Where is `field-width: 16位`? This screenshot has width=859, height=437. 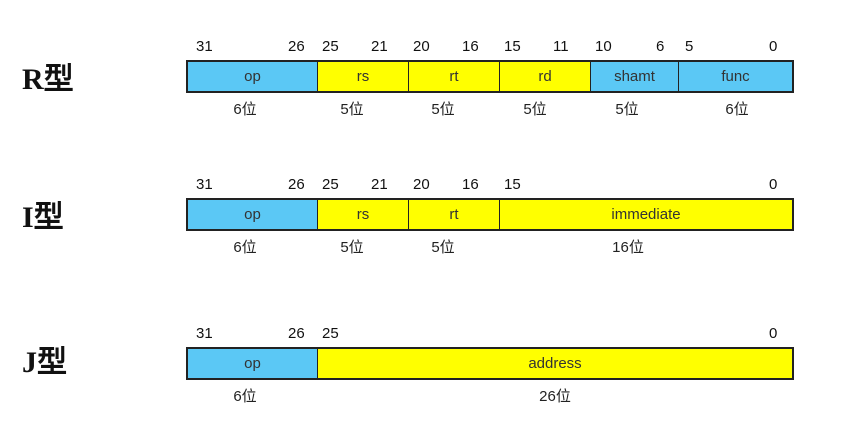
field-width: 16位 is located at coordinates (628, 247).